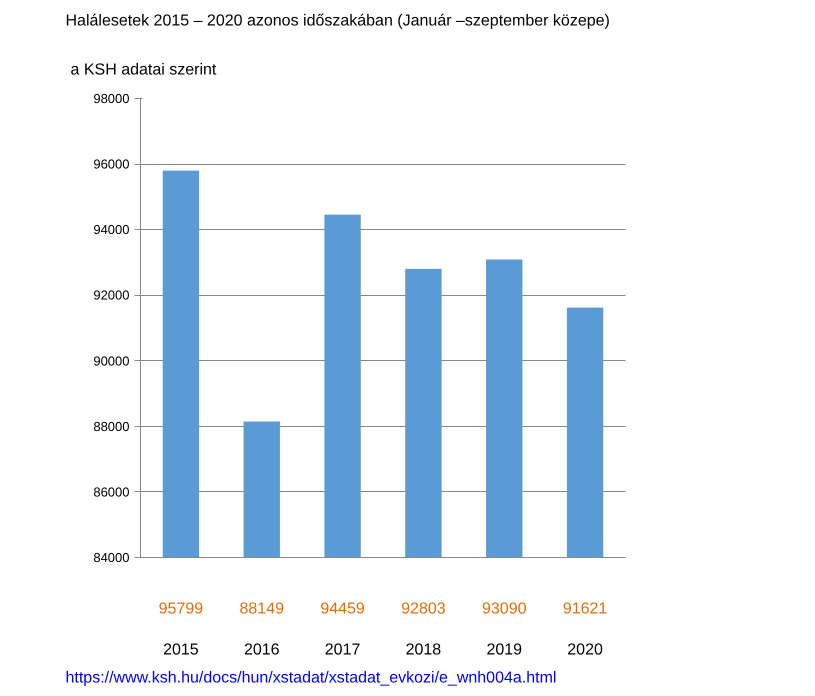 This screenshot has height=696, width=815. What do you see at coordinates (111, 360) in the screenshot?
I see `y-tick-label: 90000` at bounding box center [111, 360].